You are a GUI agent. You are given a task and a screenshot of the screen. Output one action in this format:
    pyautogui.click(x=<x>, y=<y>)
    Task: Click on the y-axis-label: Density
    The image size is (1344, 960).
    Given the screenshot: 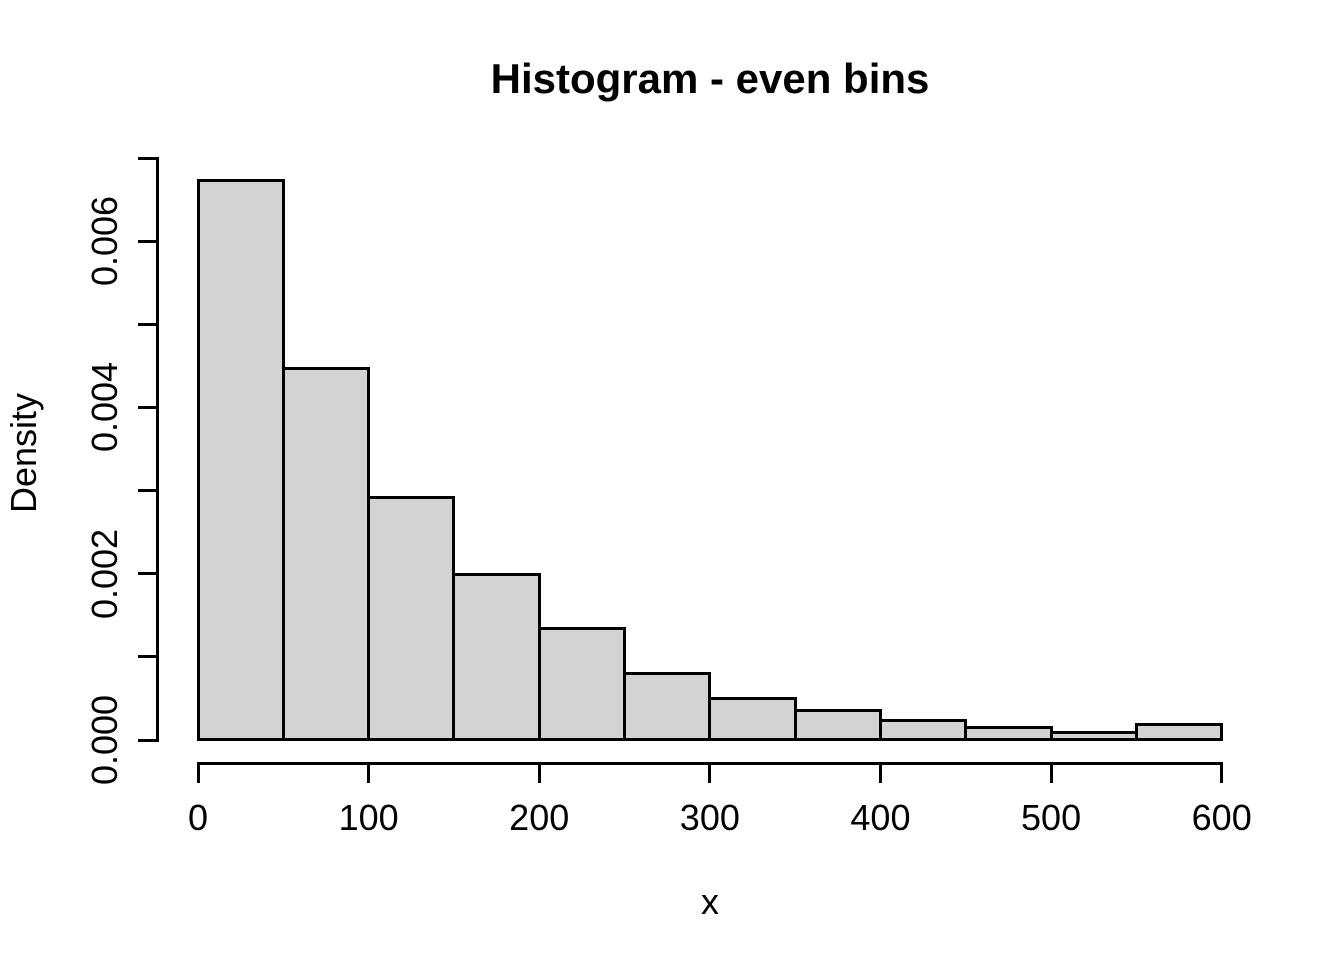 What is the action you would take?
    pyautogui.click(x=23, y=453)
    